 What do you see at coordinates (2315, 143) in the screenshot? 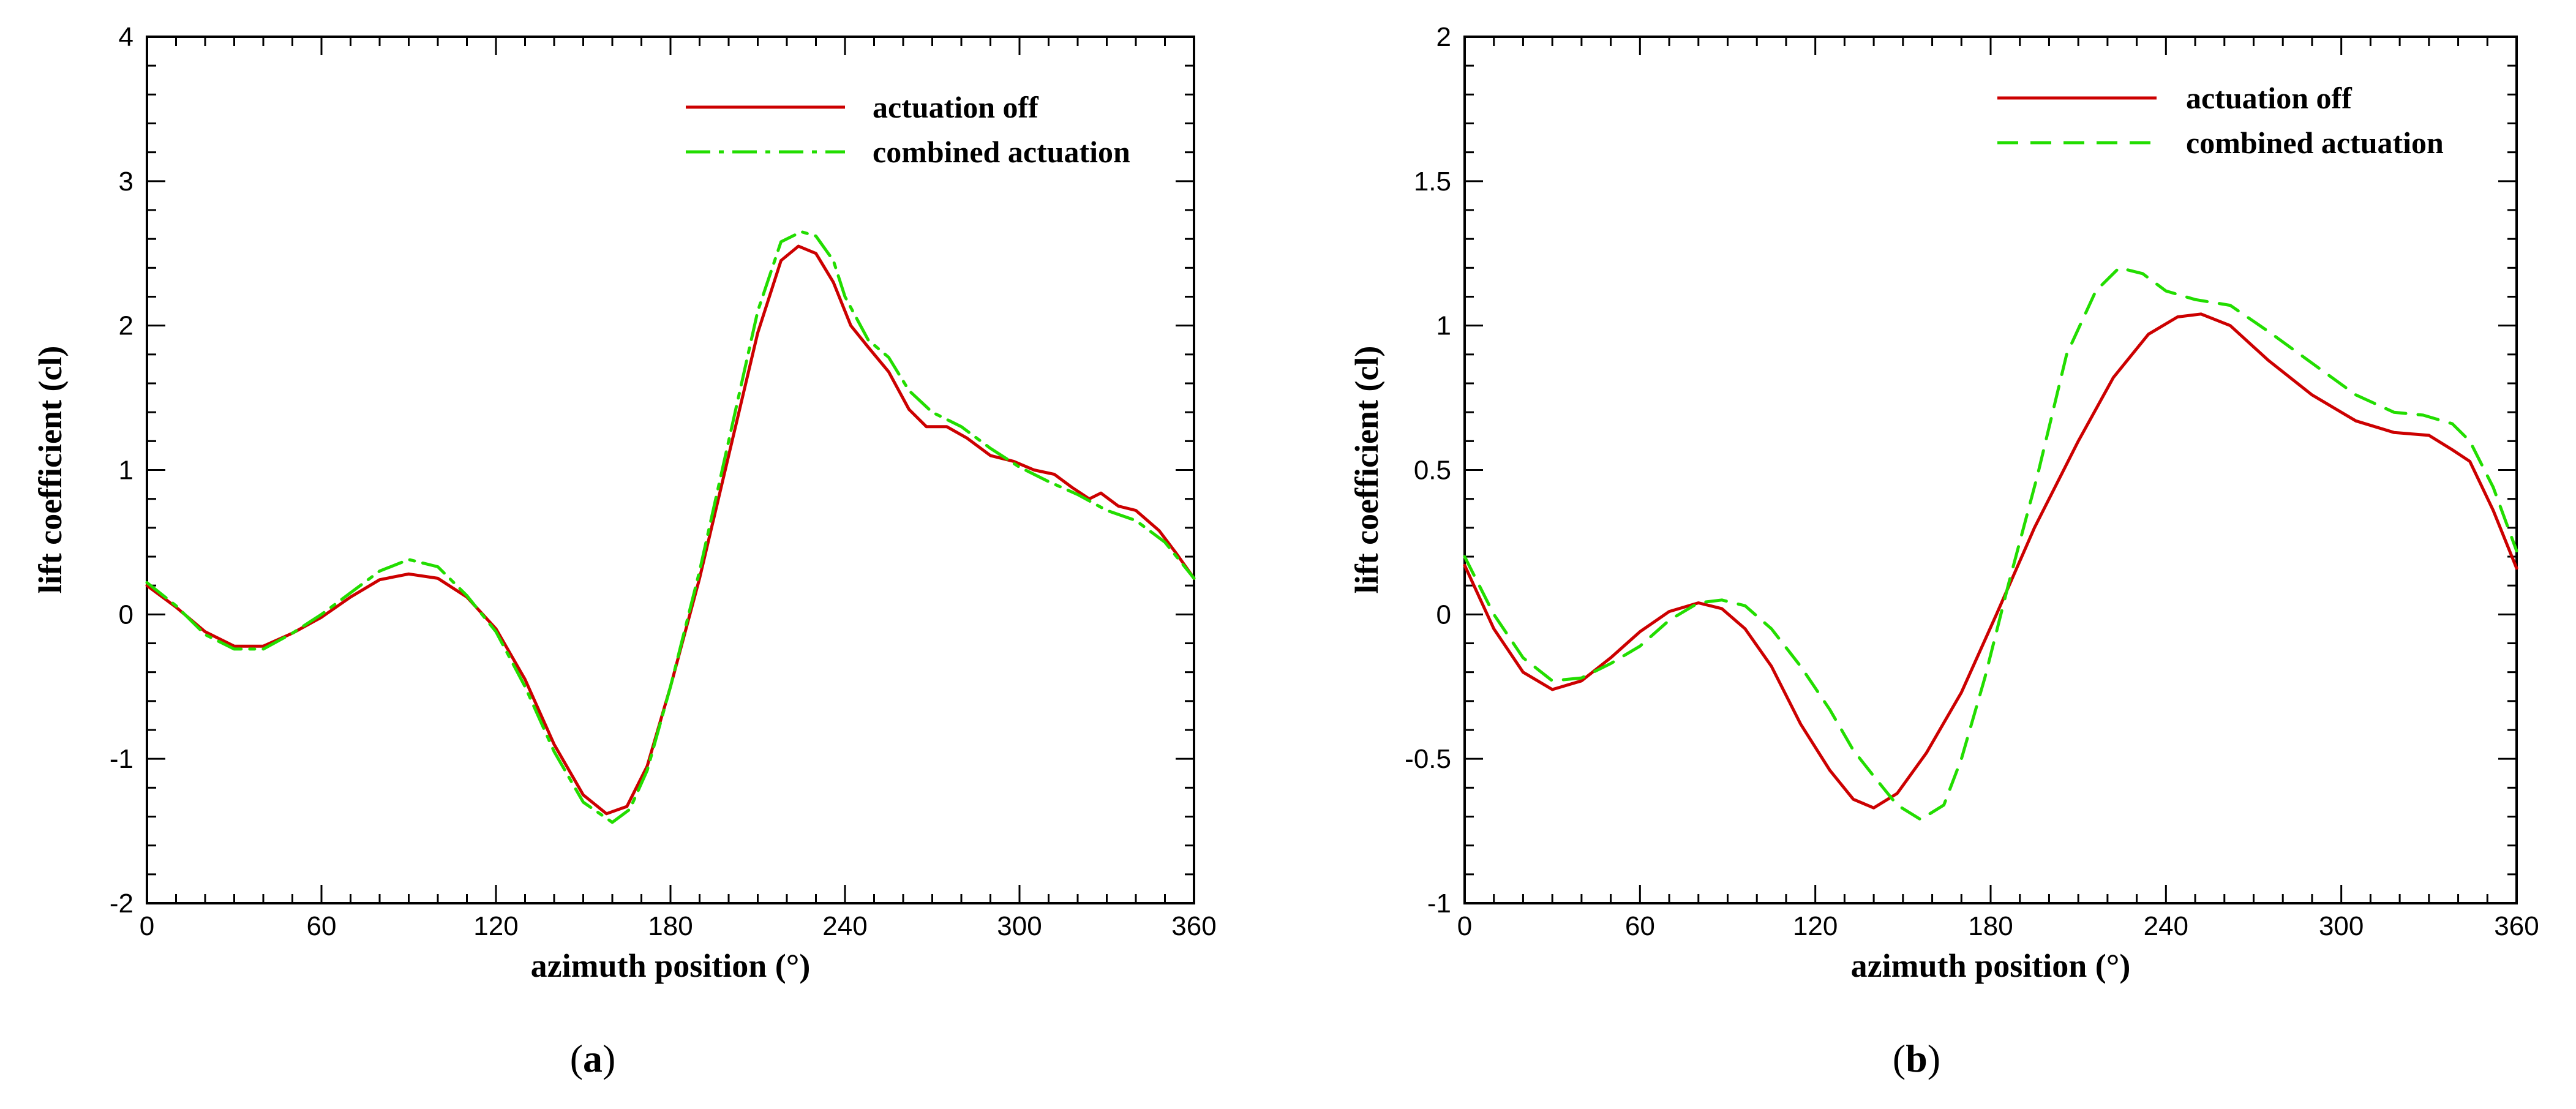
I see `legend-label-combined-actuation-b: combined actuation` at bounding box center [2315, 143].